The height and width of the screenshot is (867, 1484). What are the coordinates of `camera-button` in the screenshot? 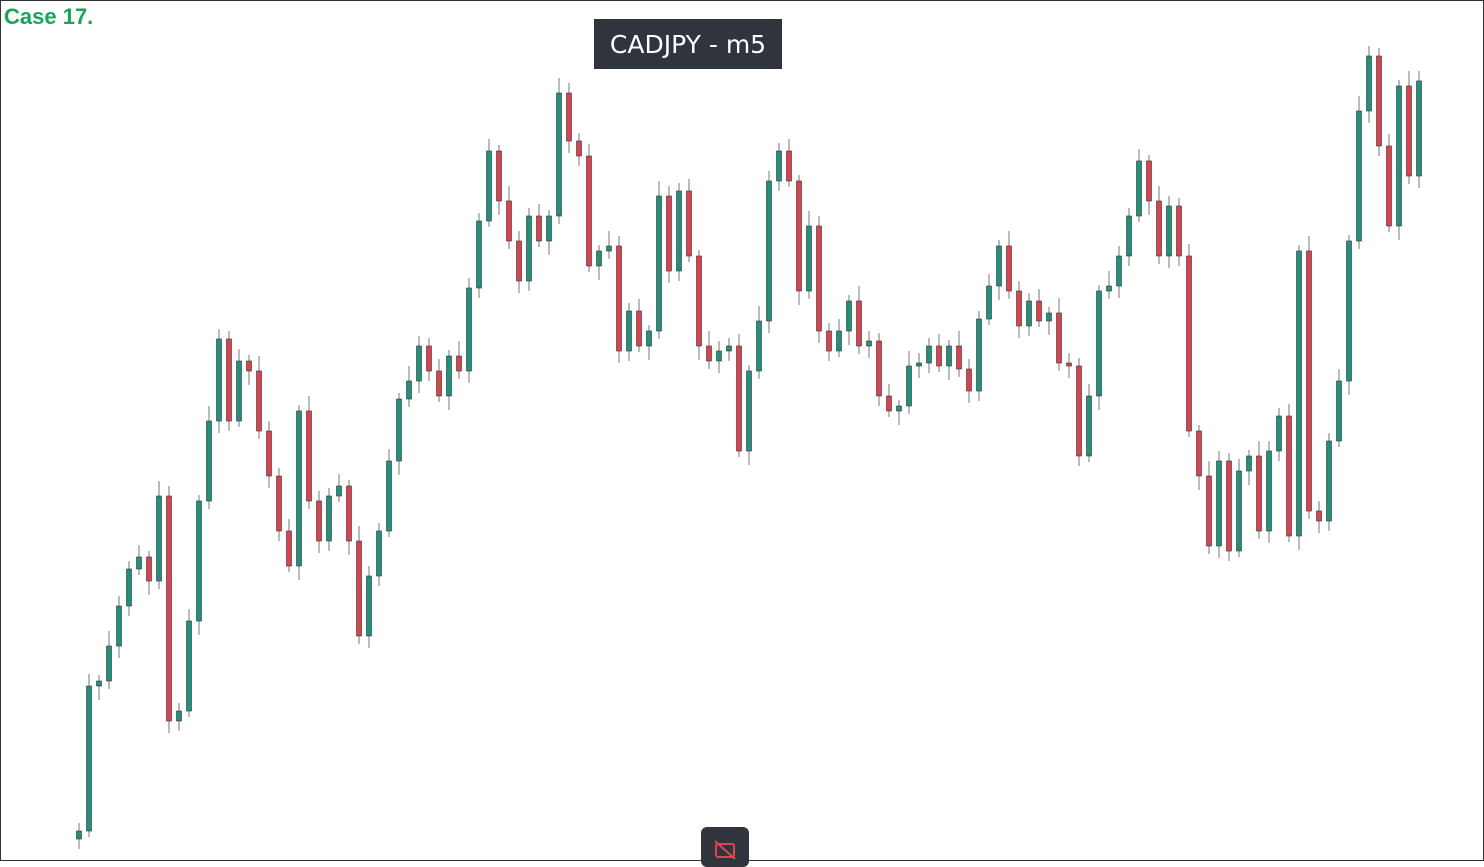 It's located at (725, 847).